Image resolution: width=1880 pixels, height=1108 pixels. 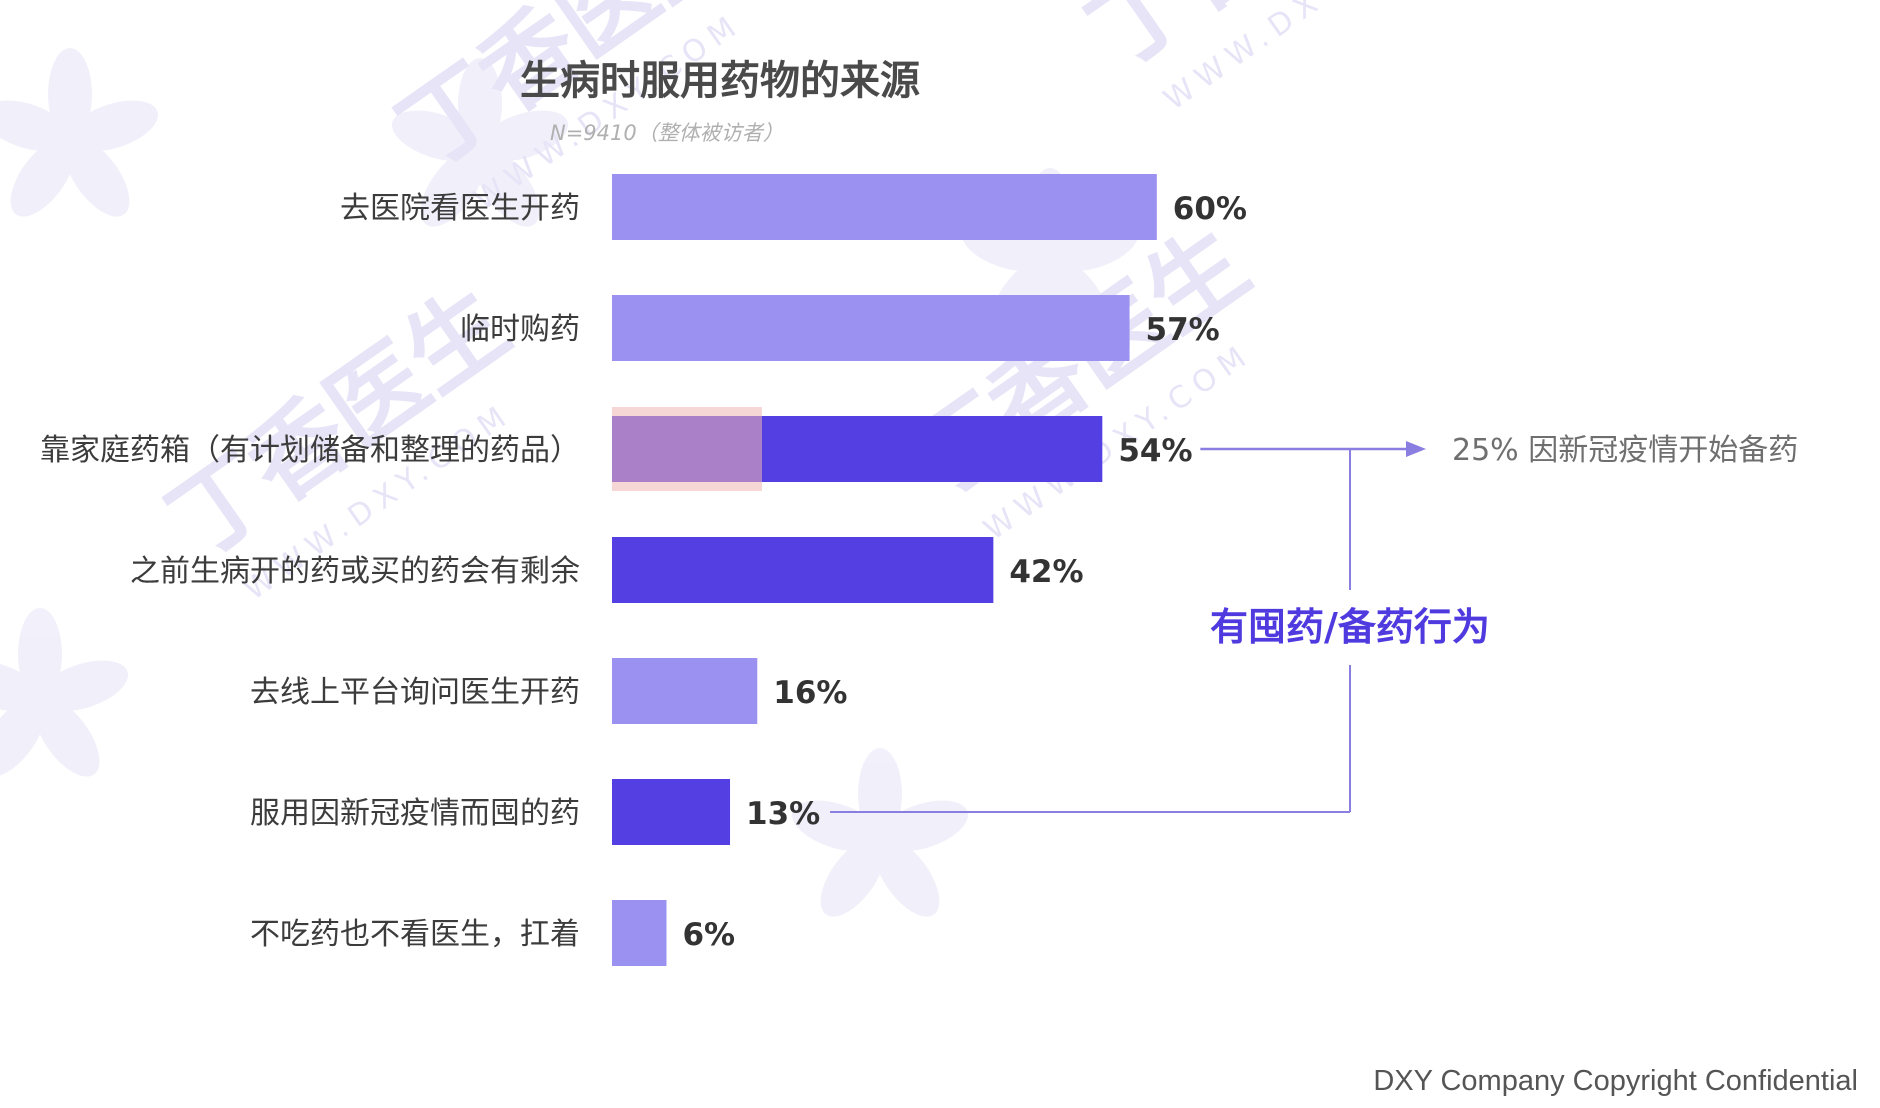 I want to click on chart-title: 生病时服用药物的来源, so click(x=720, y=81).